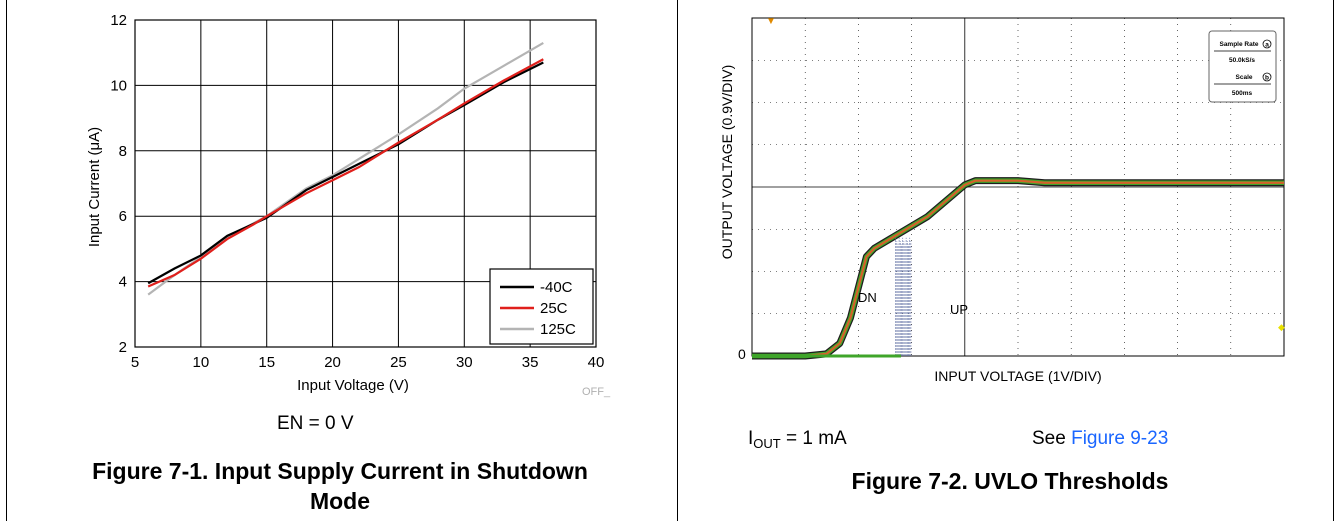 Image resolution: width=1340 pixels, height=521 pixels. I want to click on x-axis-label: INPUT VOLTAGE (1V/DIV), so click(1017, 376).